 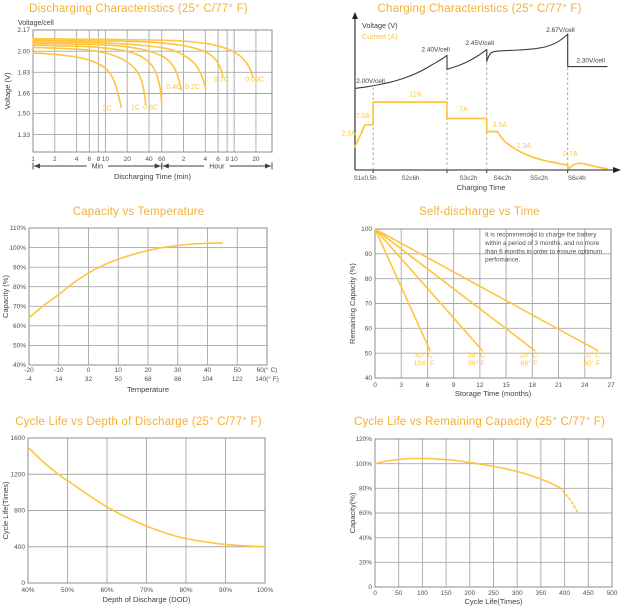 I want to click on x-tick-label-f: 50, so click(x=119, y=379).